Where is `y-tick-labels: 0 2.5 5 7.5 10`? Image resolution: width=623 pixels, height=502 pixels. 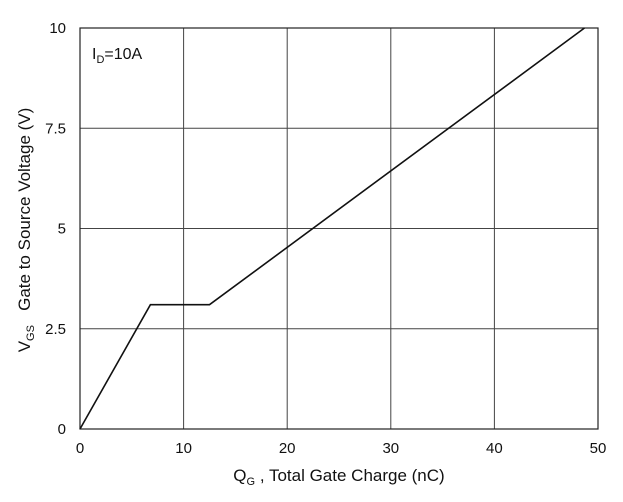 y-tick-labels: 0 2.5 5 7.5 10 is located at coordinates (55, 229).